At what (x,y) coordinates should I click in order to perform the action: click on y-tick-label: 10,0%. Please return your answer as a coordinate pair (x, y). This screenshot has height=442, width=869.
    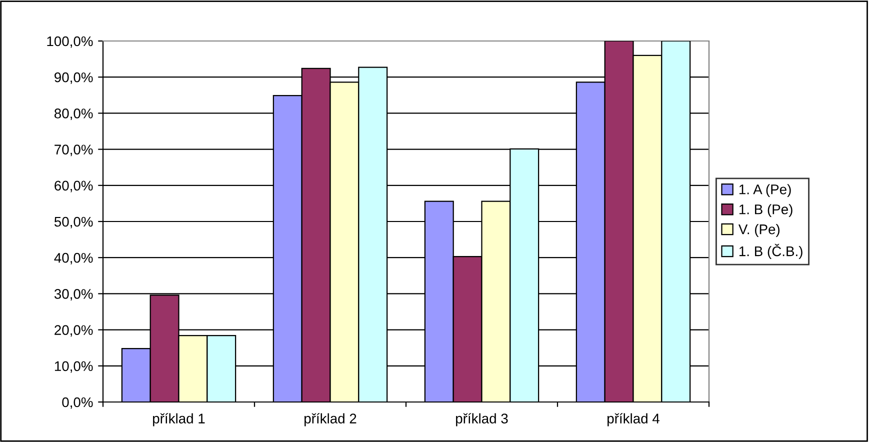
    Looking at the image, I should click on (73, 367).